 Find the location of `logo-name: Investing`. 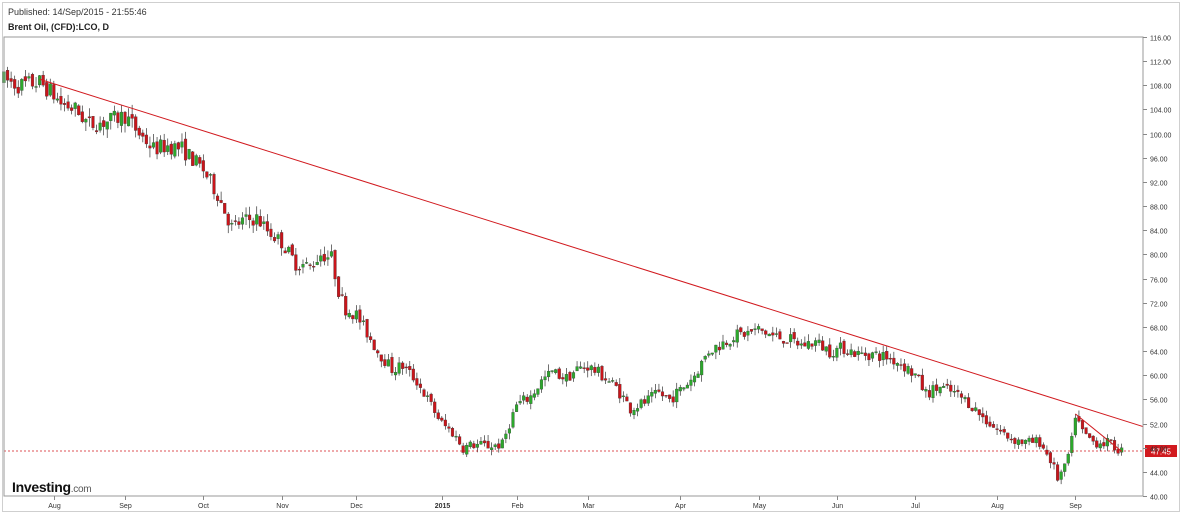

logo-name: Investing is located at coordinates (41, 487).